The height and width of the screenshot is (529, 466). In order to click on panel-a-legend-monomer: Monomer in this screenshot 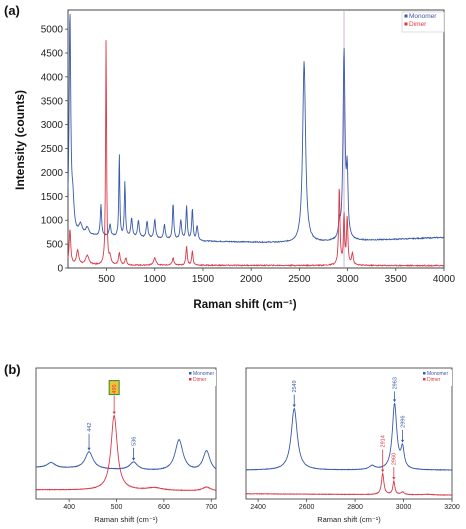, I will do `click(423, 16)`.